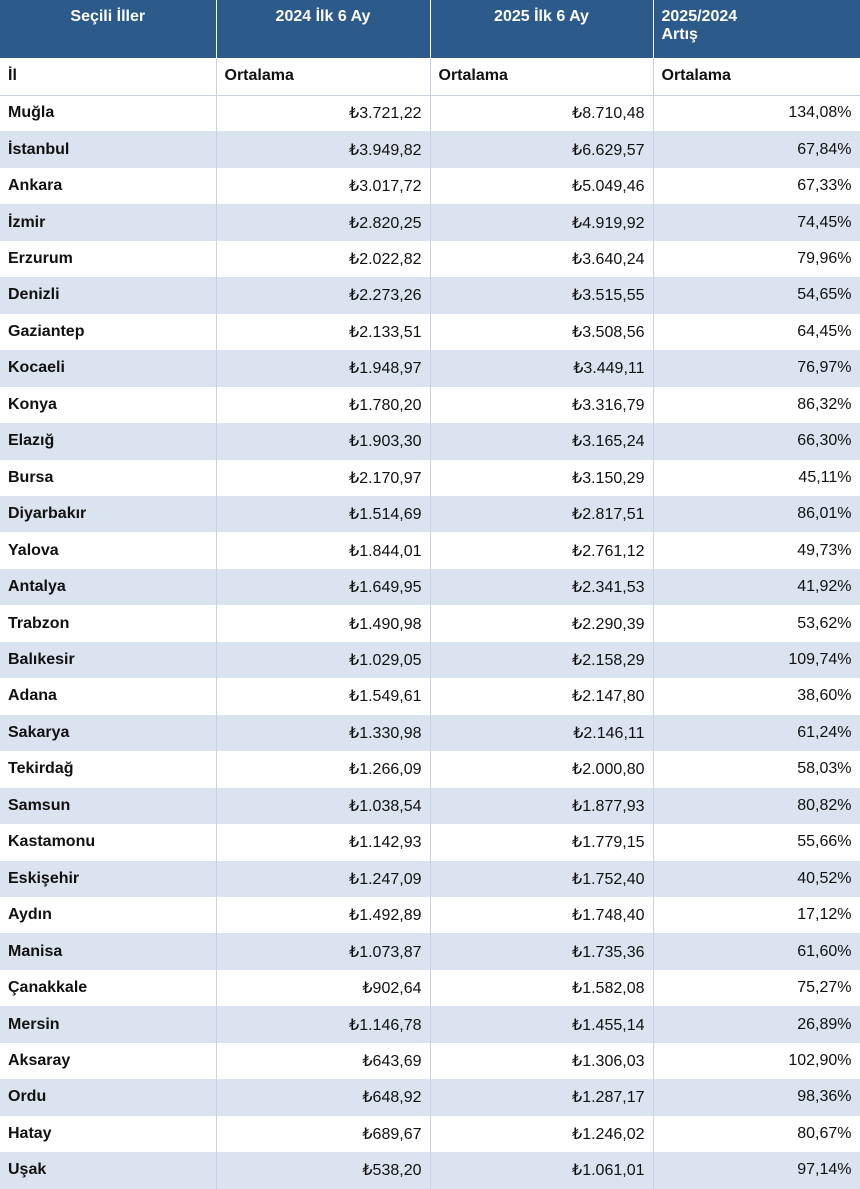  I want to click on table-row: Samsun ₺1.038,54 ₺1.877,93 80,82%, so click(430, 806).